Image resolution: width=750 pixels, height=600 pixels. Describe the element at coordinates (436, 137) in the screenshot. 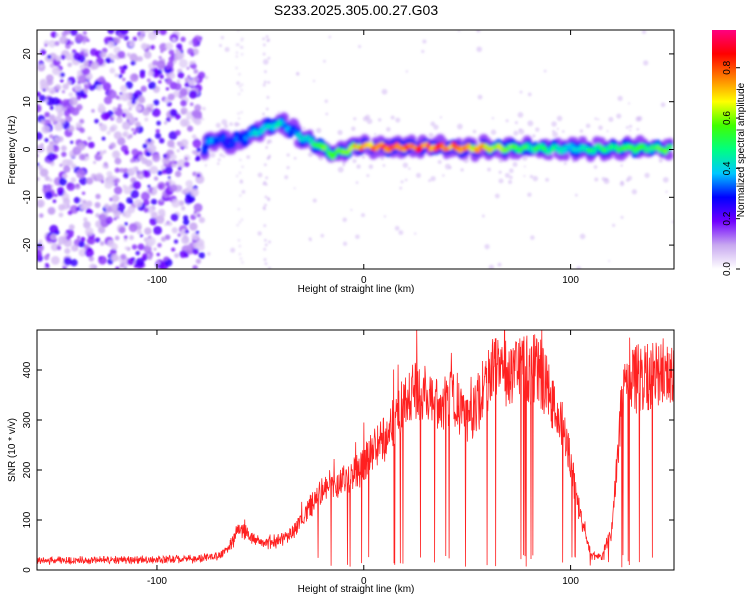

I see `spectrogram-ridge-layer` at that location.